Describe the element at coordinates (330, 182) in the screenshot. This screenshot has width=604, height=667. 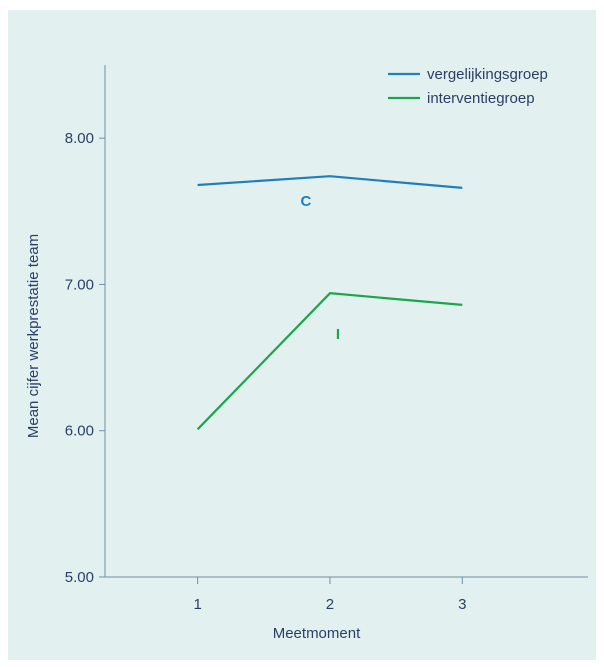
I see `series-line-vergelijkingsgroep` at that location.